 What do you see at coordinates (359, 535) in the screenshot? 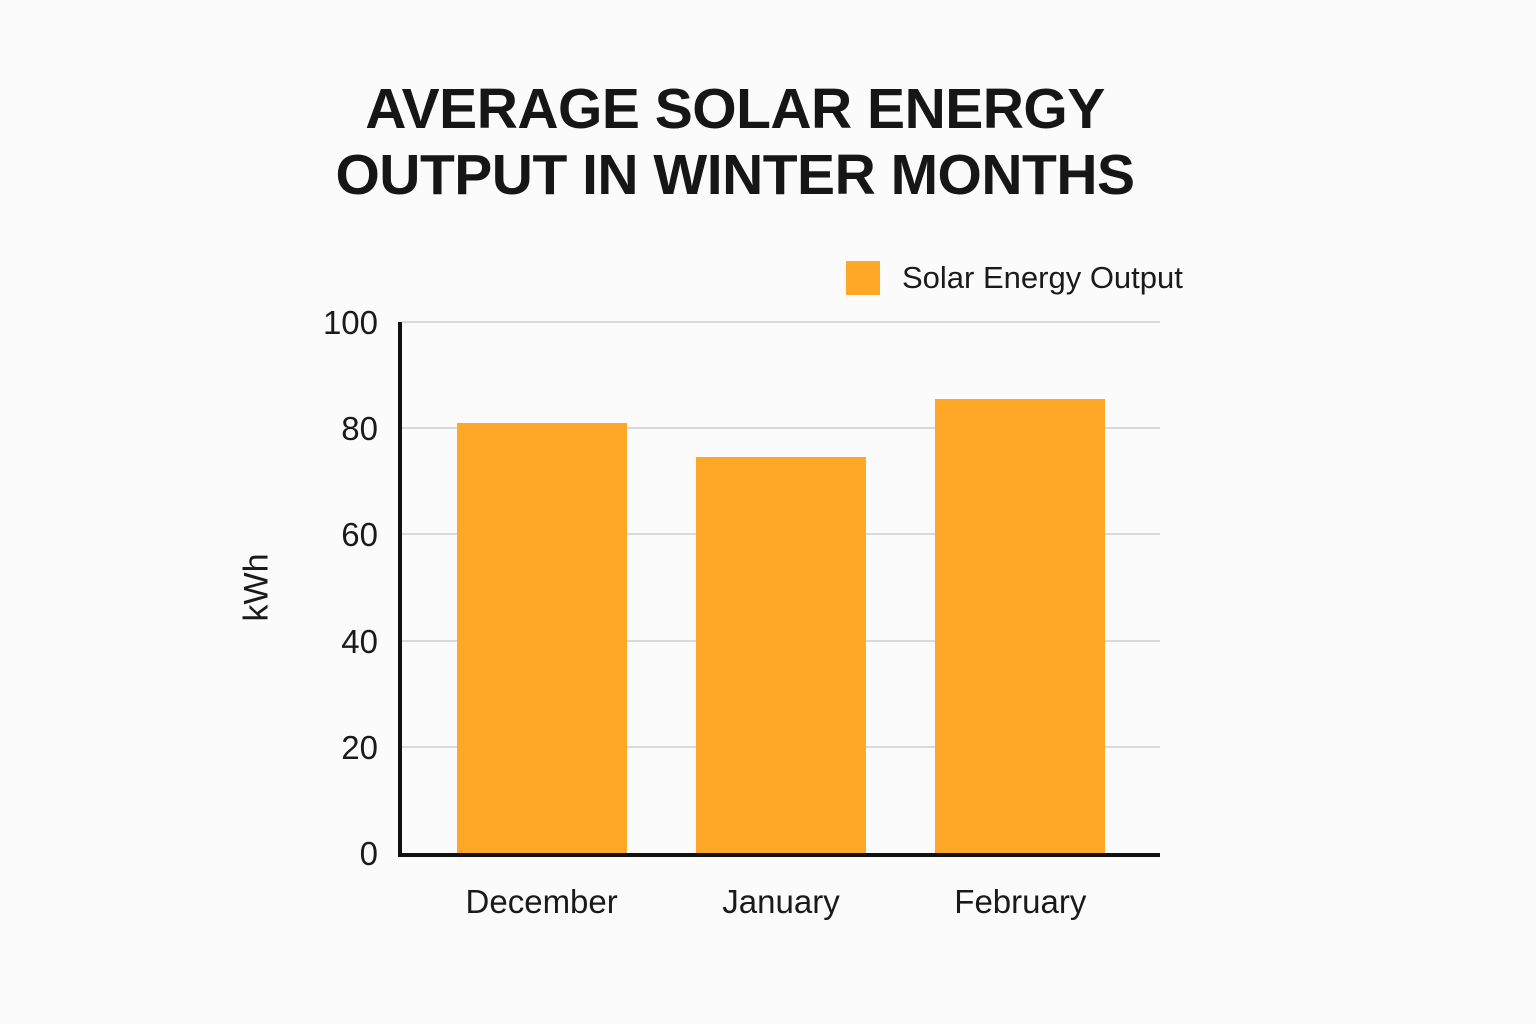
I see `y-tick-label-60: 60` at bounding box center [359, 535].